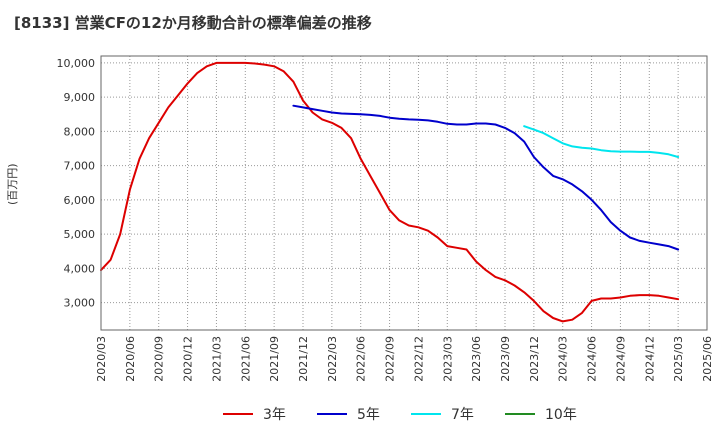 This screenshot has height=440, width=720. Describe the element at coordinates (130, 359) in the screenshot. I see `x-tick-label: 2020/06` at that location.